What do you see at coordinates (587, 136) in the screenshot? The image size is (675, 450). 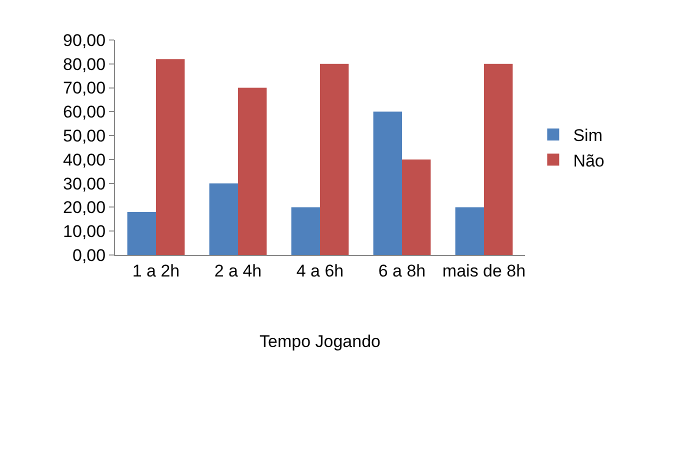 I see `legend-label: Sim` at bounding box center [587, 136].